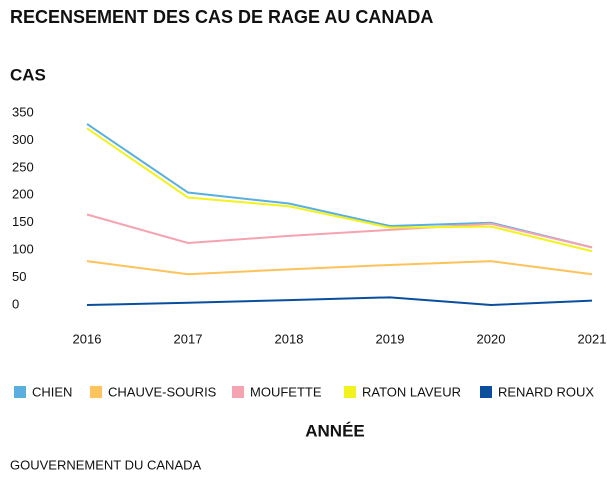 This screenshot has width=607, height=481. What do you see at coordinates (19, 276) in the screenshot?
I see `y-tick-label: 50` at bounding box center [19, 276].